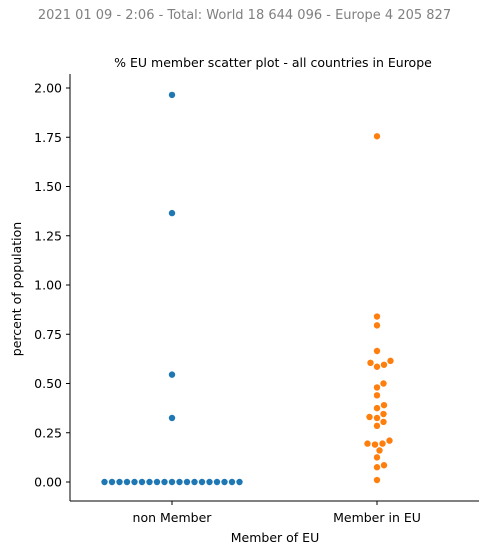 The width and height of the screenshot is (489, 555). What do you see at coordinates (275, 537) in the screenshot?
I see `x-axis-label: Member of EU` at bounding box center [275, 537].